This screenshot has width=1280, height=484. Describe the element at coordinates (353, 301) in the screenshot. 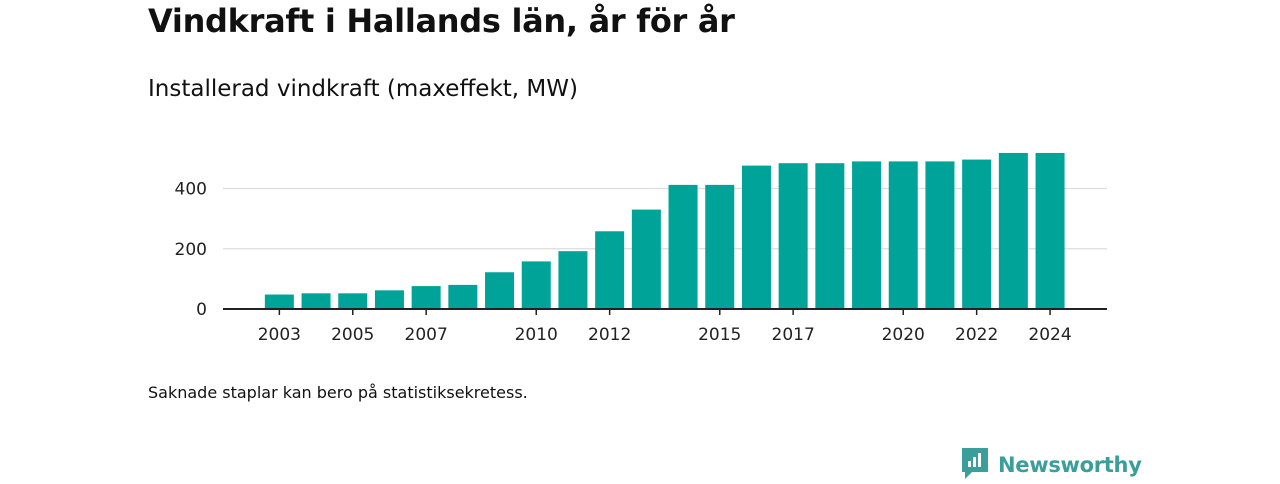

I see `bar-2005` at that location.